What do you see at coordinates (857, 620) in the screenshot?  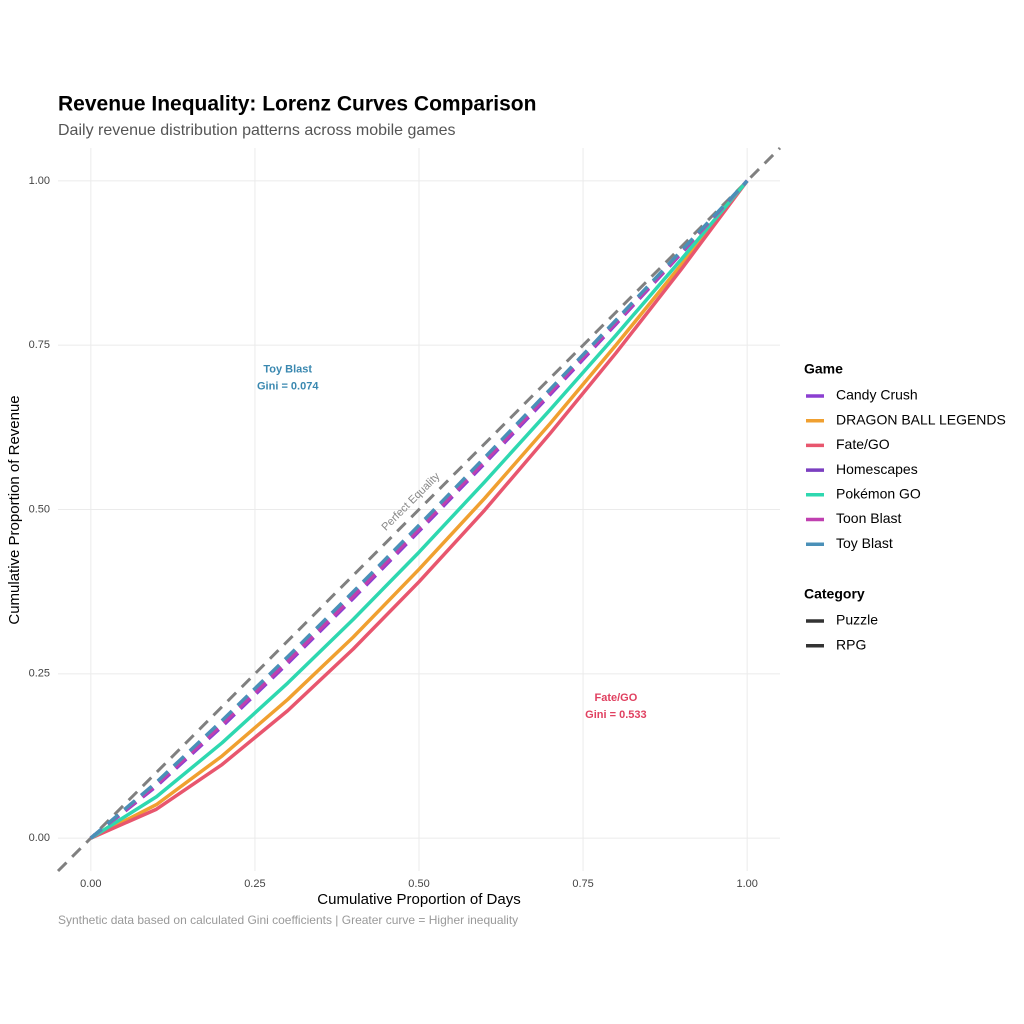 I see `legend-label: Puzzle` at bounding box center [857, 620].